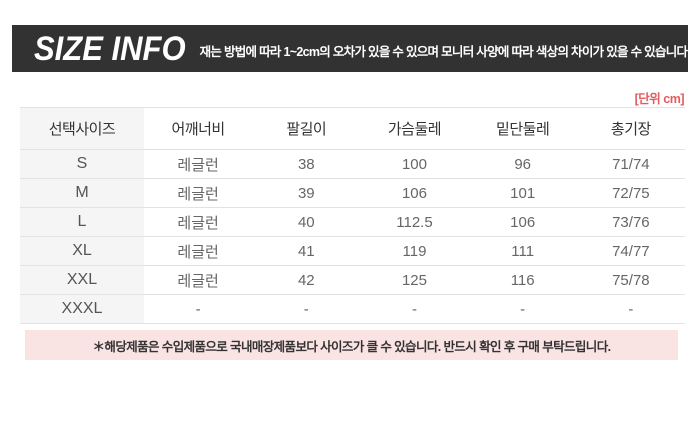 The width and height of the screenshot is (700, 426). What do you see at coordinates (630, 280) in the screenshot?
I see `length-cell: 75/78` at bounding box center [630, 280].